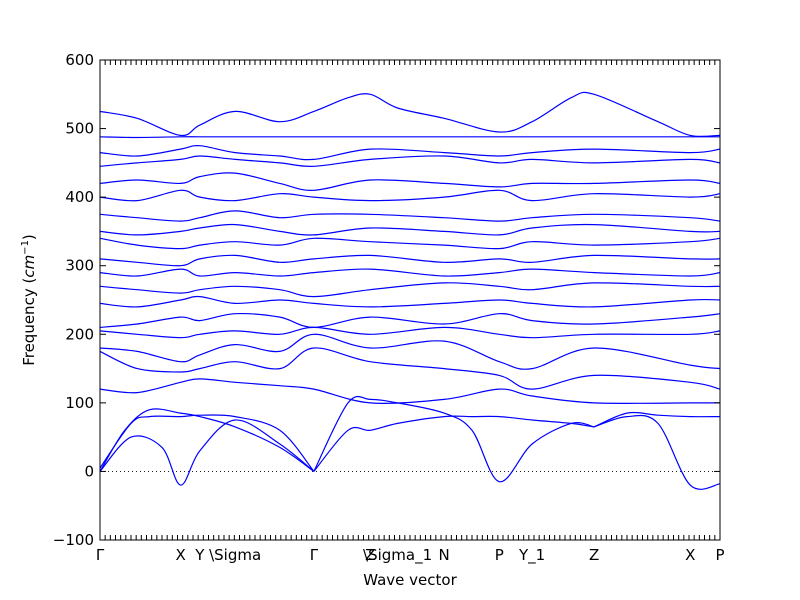 Image resolution: width=800 pixels, height=600 pixels. I want to click on y-tick-label: 600, so click(79, 60).